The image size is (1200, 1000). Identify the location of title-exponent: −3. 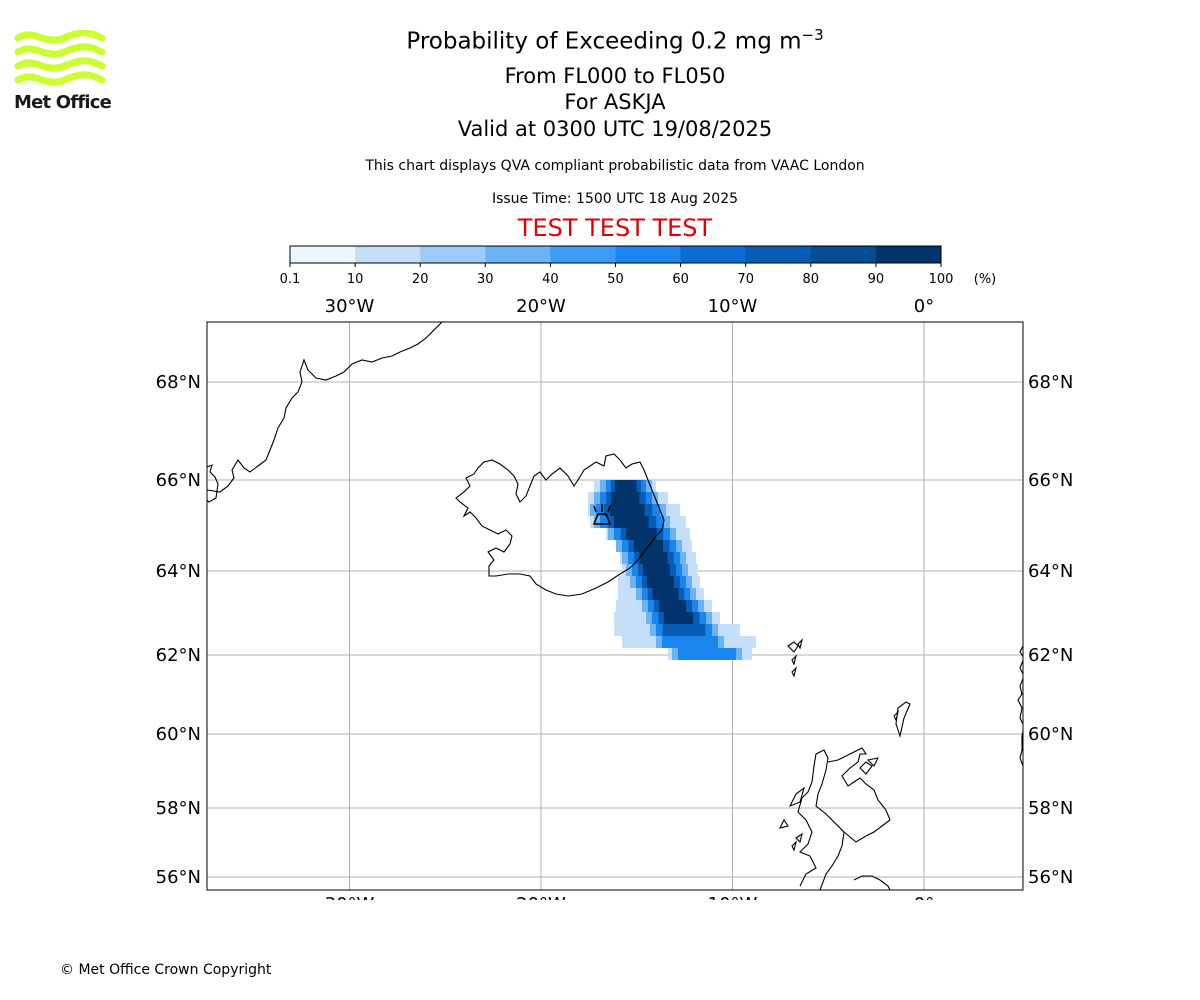
(812, 35).